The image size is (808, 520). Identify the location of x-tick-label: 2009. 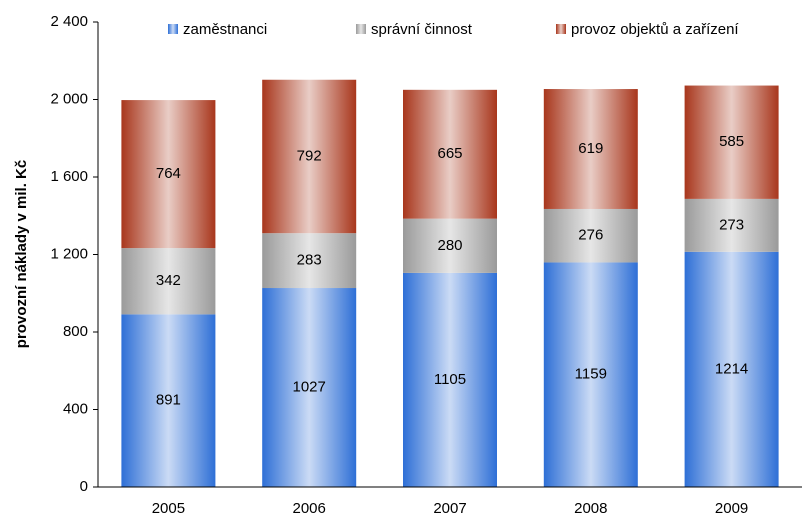
(731, 508).